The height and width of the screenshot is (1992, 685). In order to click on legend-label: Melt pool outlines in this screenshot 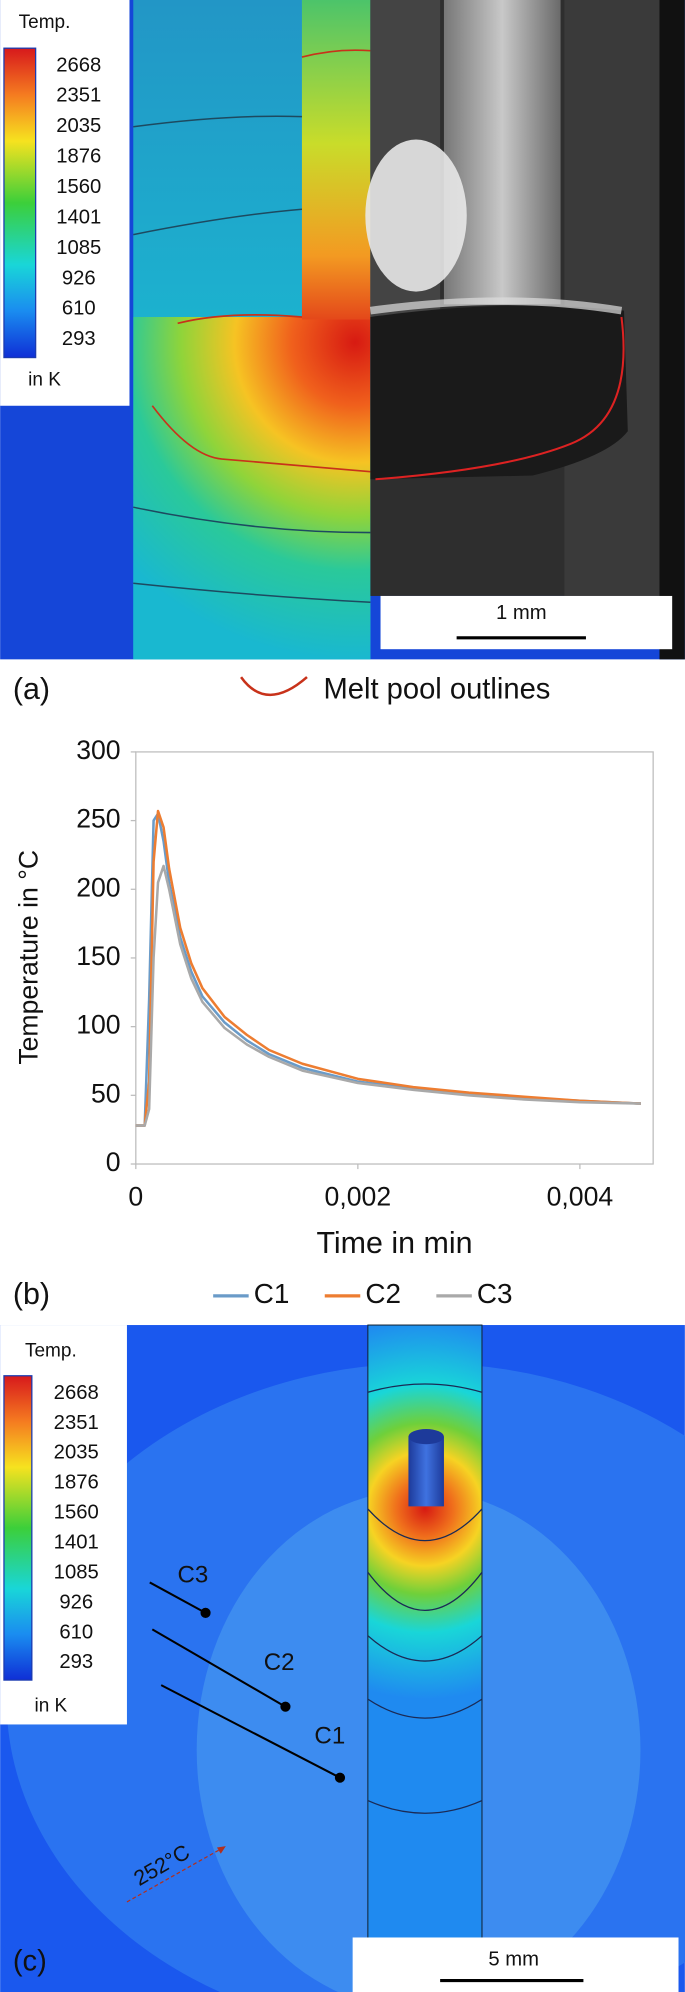, I will do `click(436, 690)`.